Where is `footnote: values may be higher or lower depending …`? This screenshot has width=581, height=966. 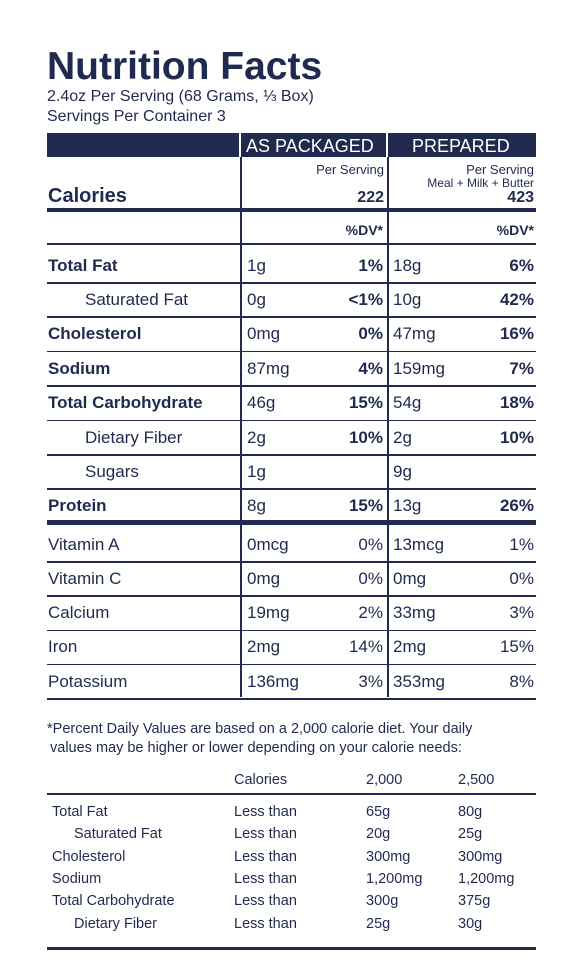
footnote: values may be higher or lower depending … is located at coordinates (256, 747).